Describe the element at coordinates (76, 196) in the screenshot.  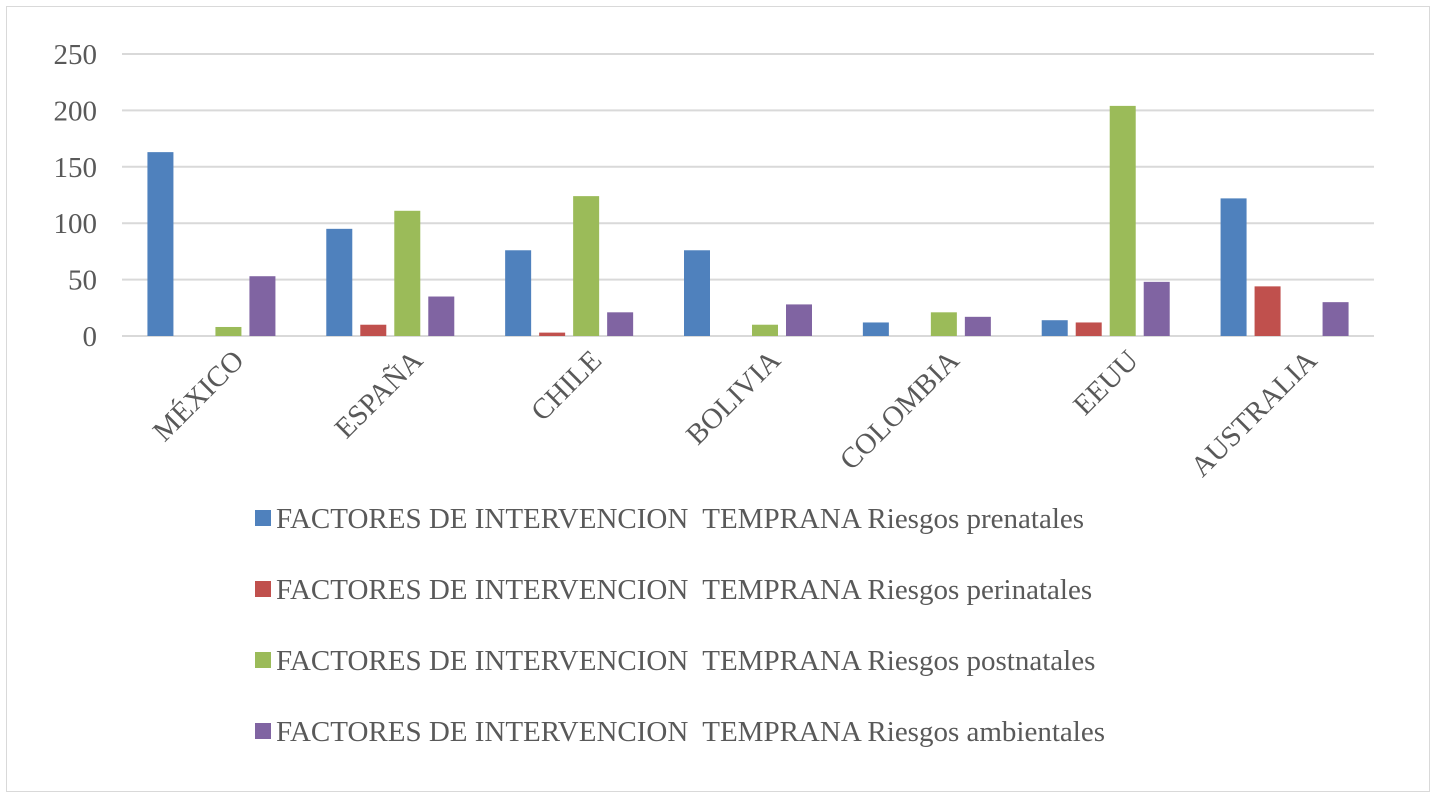
I see `y-axis-tick-labels: 0 50 100 150 200 250` at that location.